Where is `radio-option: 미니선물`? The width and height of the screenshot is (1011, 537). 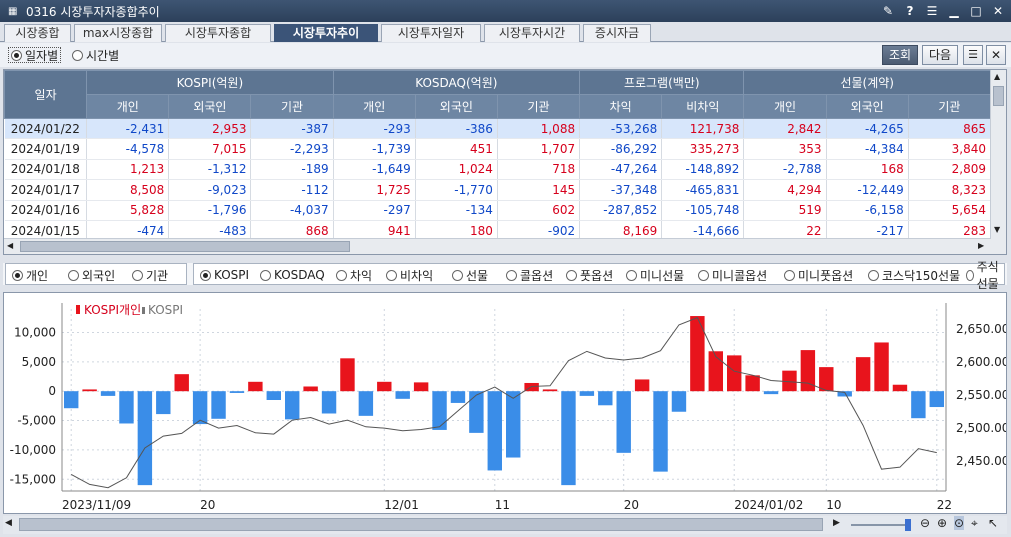
radio-option: 미니선물 is located at coordinates (655, 275).